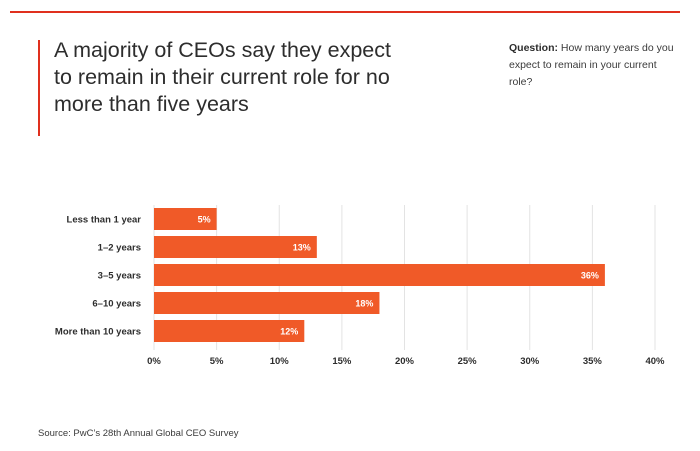 The width and height of the screenshot is (700, 451). Describe the element at coordinates (280, 361) in the screenshot. I see `x-tick-label: 10%` at that location.